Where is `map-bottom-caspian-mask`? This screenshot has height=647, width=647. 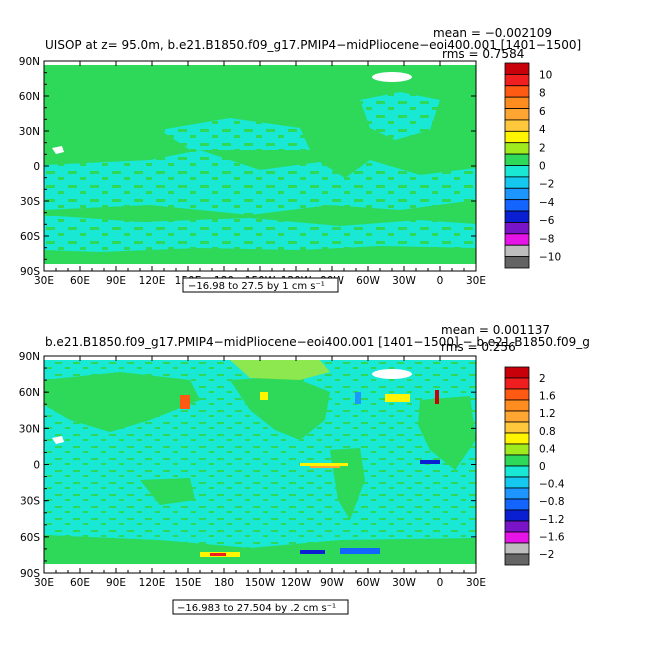 map-bottom-caspian-mask is located at coordinates (58, 440).